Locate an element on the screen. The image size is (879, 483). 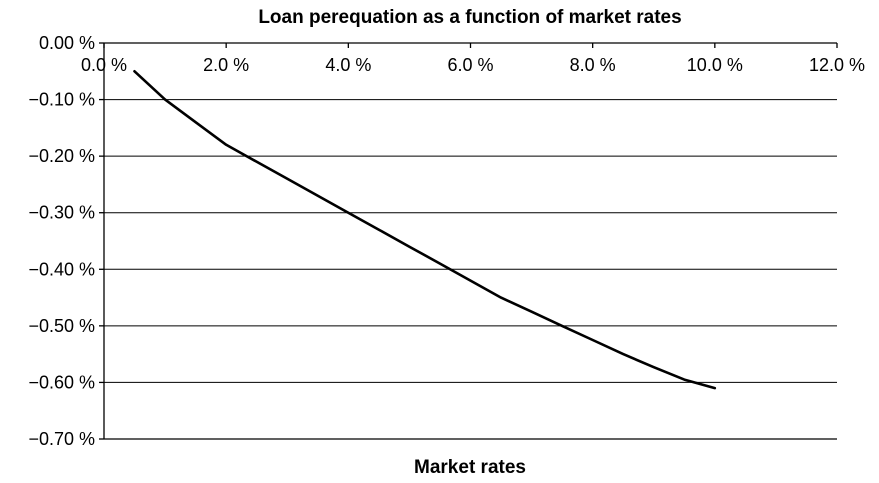
x-tick-label: 8.0 % is located at coordinates (593, 65).